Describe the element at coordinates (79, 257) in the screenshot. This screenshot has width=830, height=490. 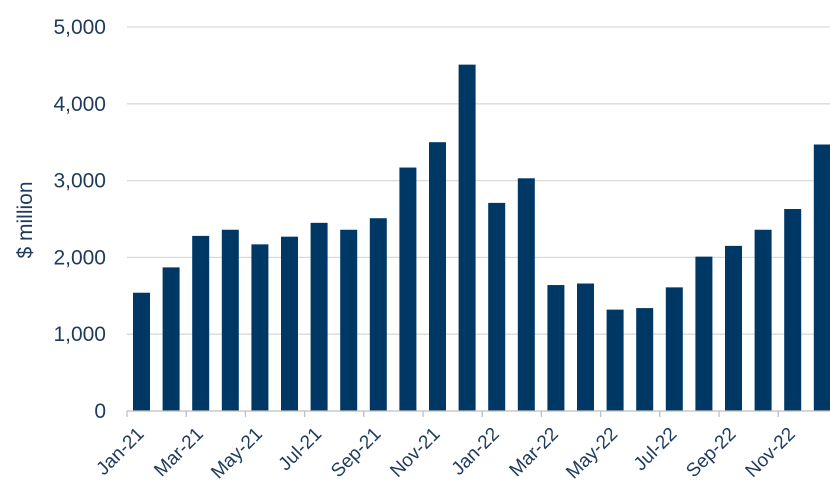
I see `y-tick-label: 2,000` at that location.